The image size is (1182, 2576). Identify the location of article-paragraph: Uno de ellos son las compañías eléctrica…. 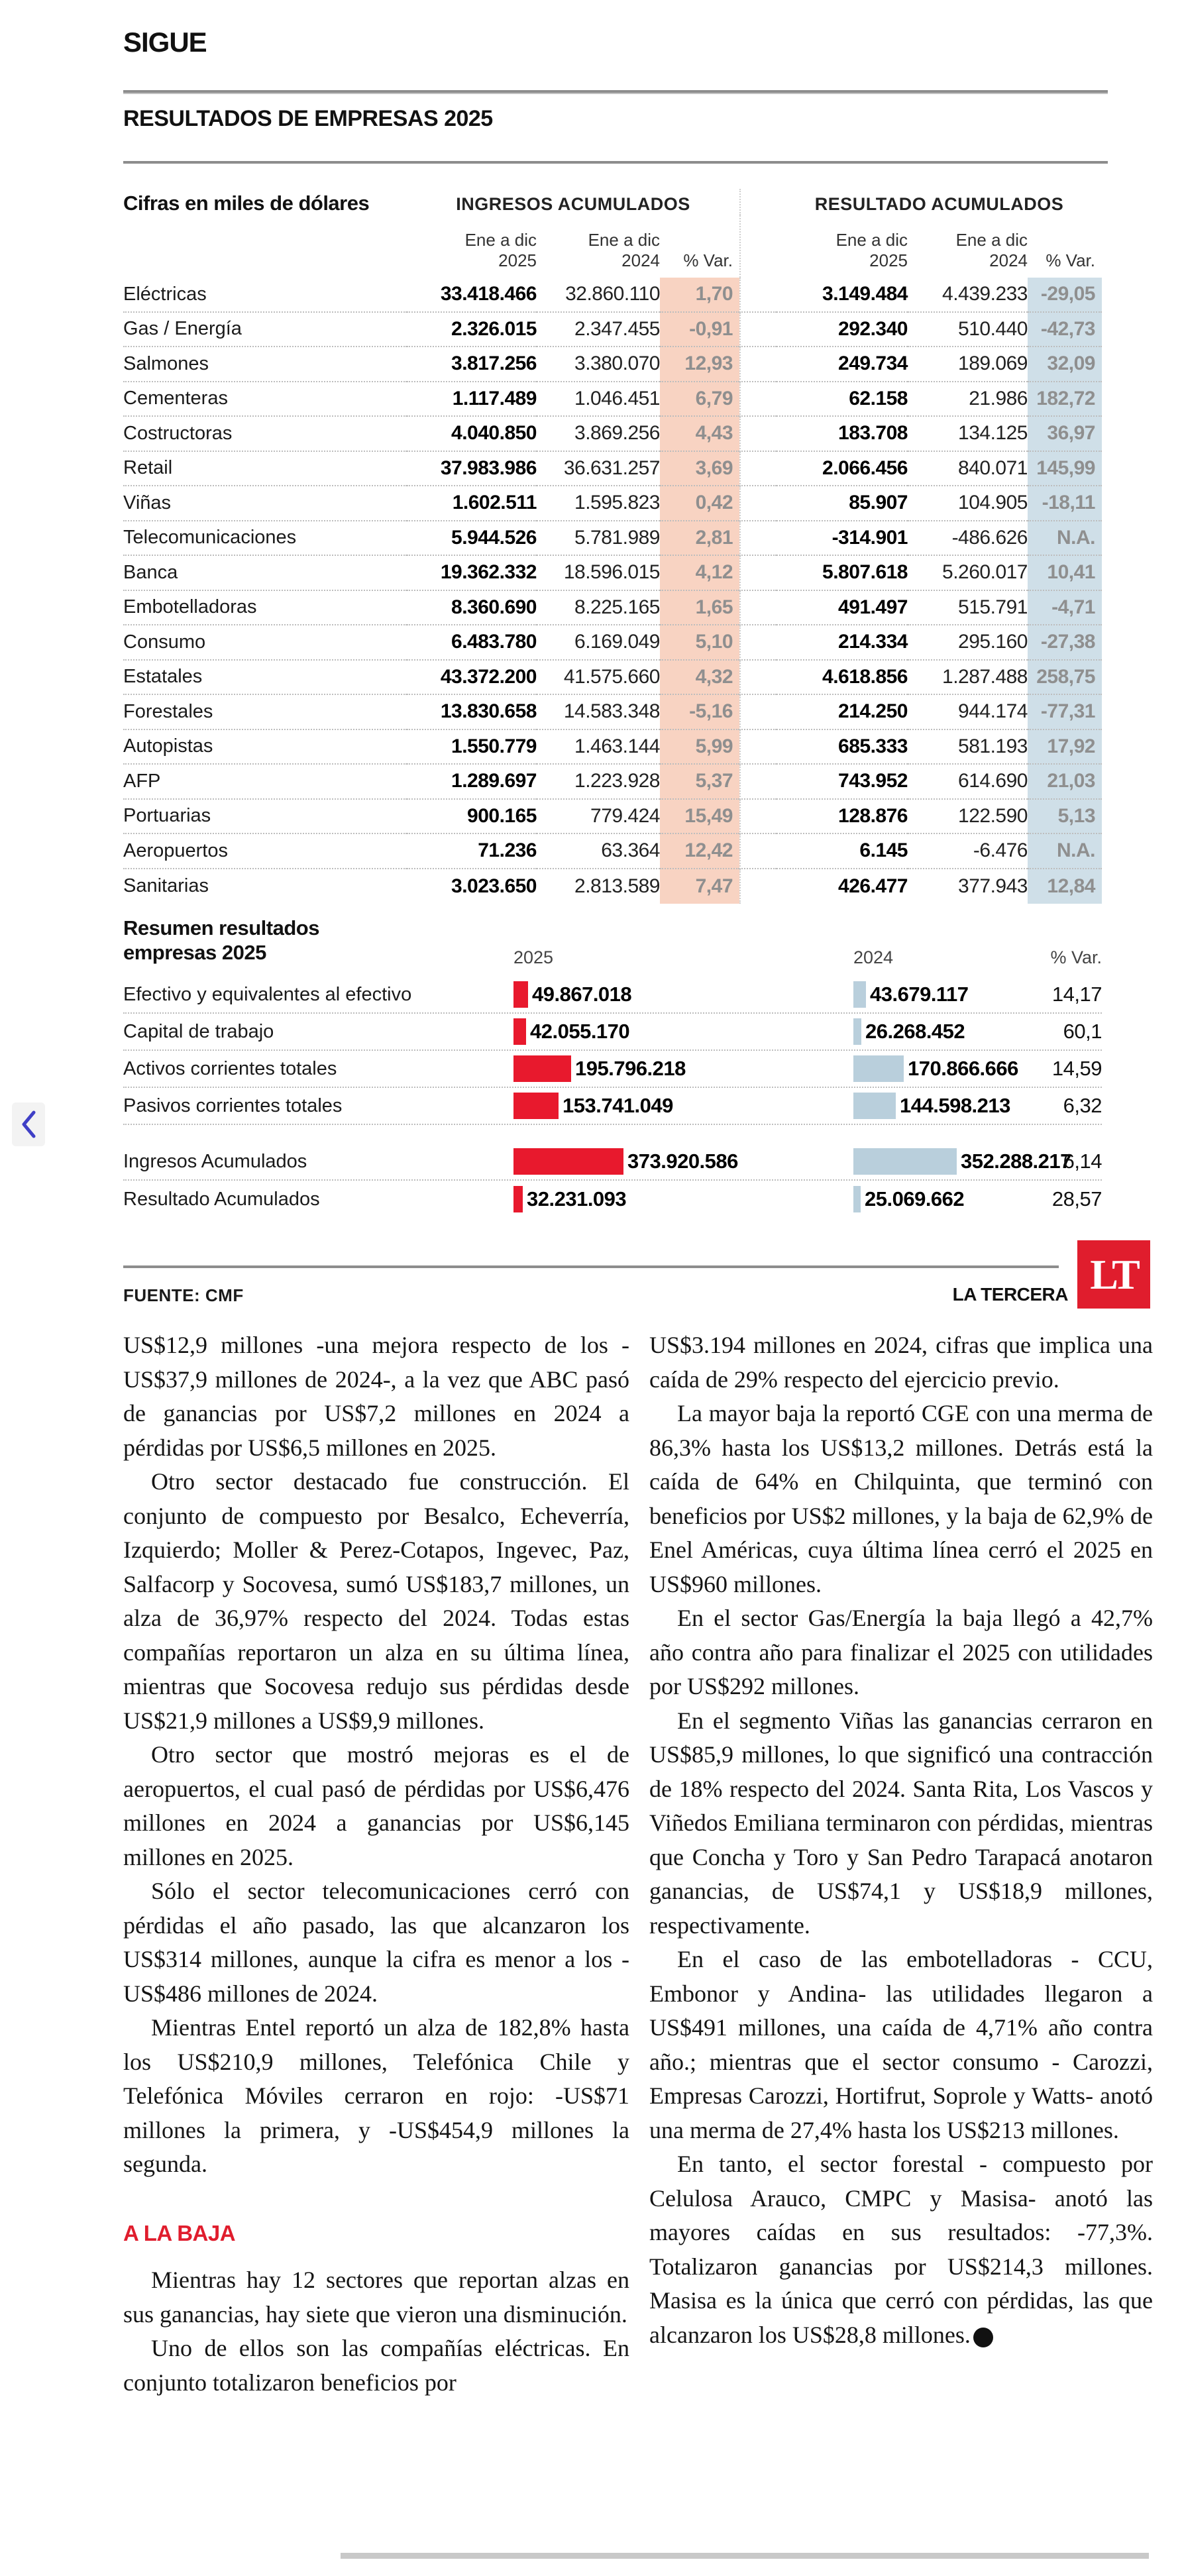
(376, 2365).